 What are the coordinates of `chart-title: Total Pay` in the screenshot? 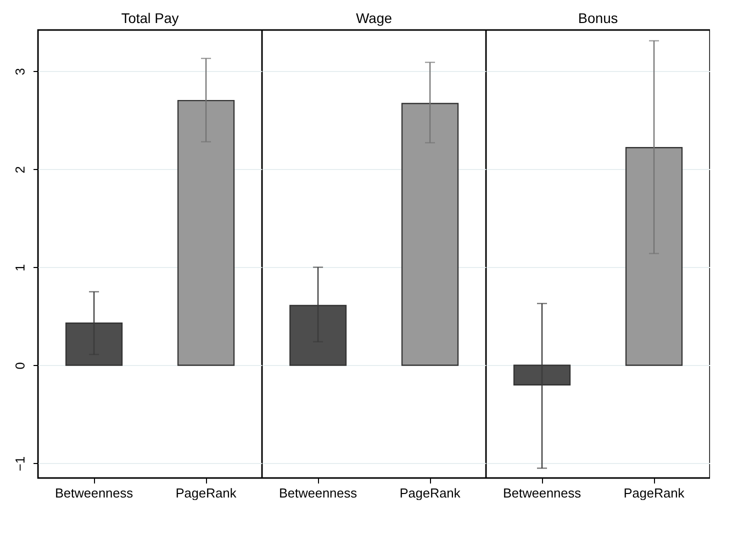 It's located at (150, 18).